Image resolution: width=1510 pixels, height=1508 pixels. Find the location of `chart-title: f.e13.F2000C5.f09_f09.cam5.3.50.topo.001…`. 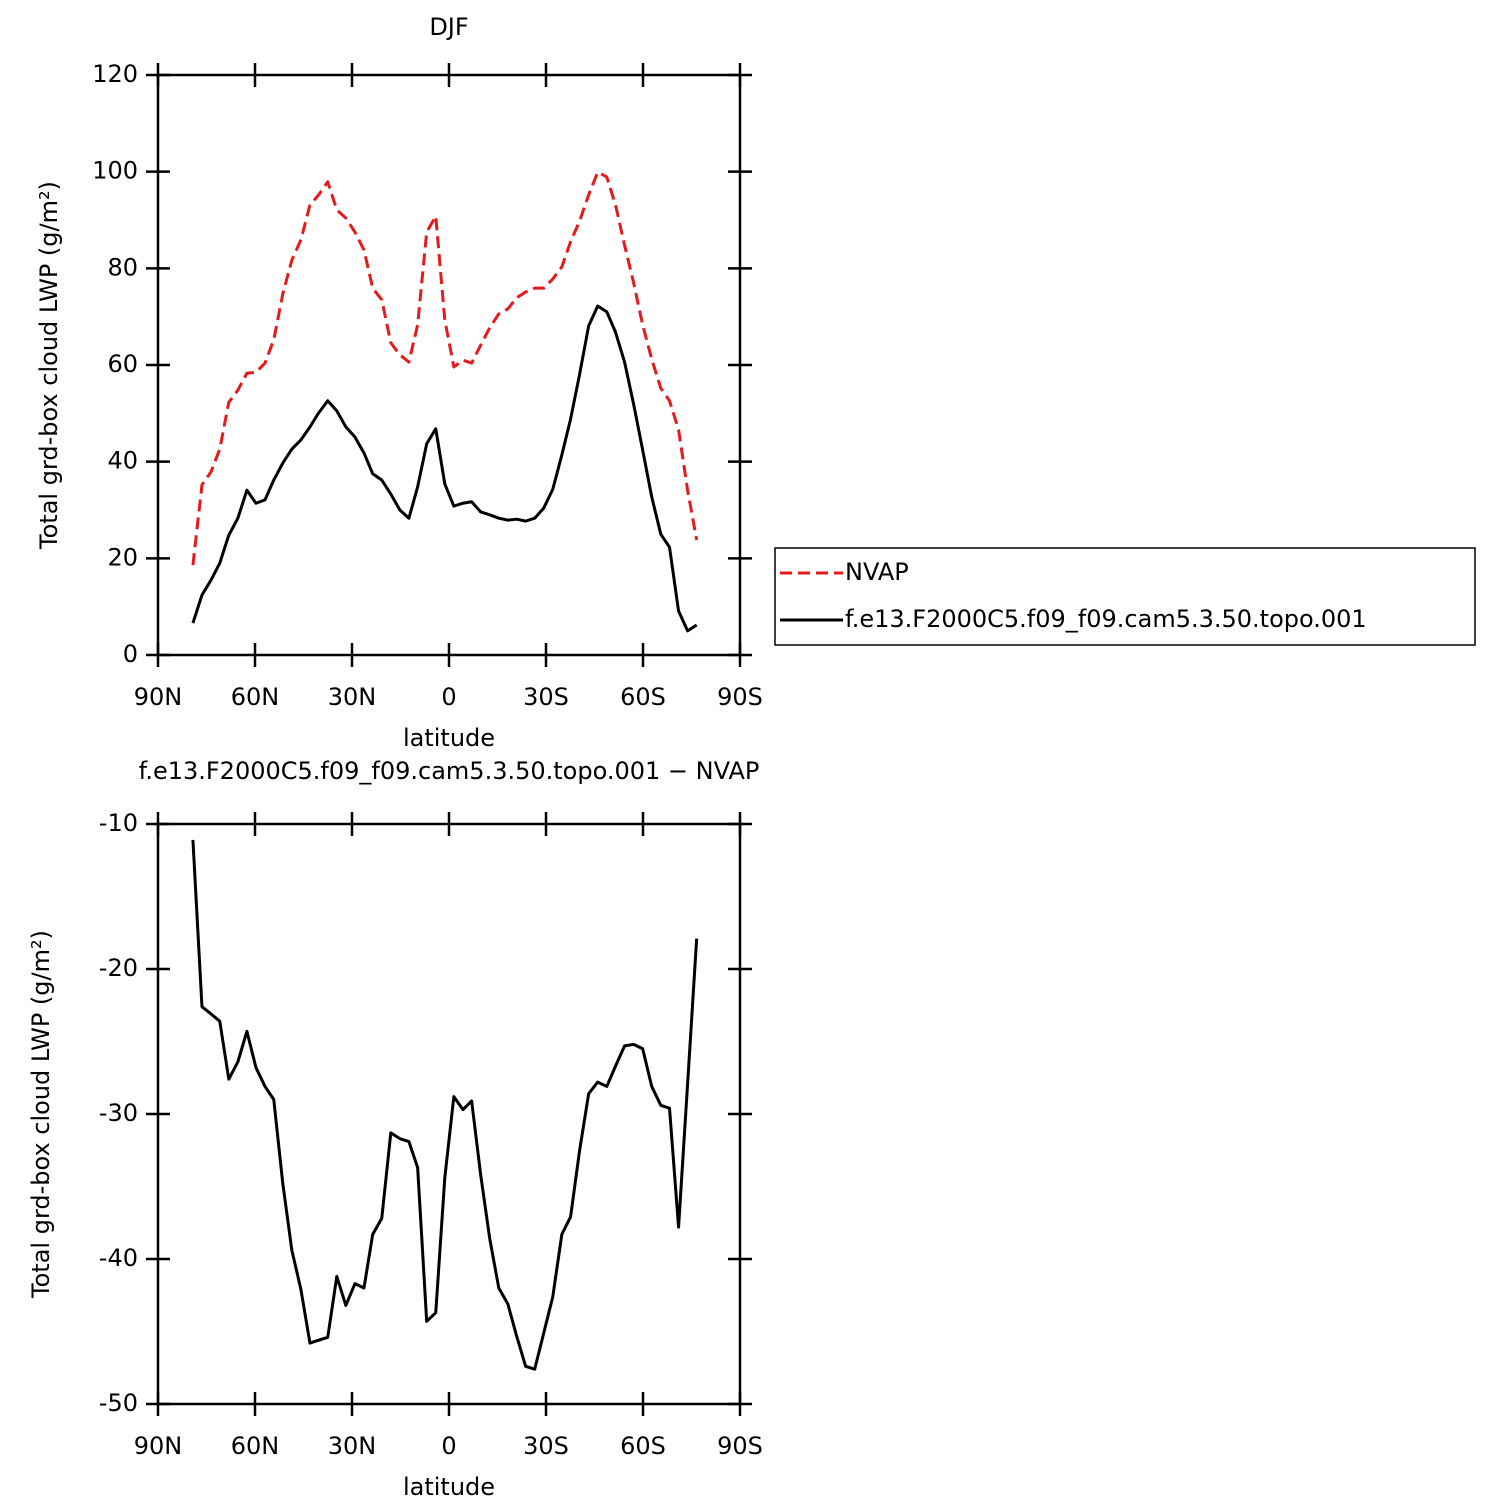

chart-title: f.e13.F2000C5.f09_f09.cam5.3.50.topo.001… is located at coordinates (449, 771).